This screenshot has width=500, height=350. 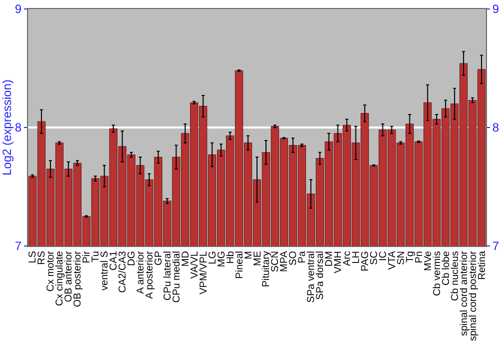 What do you see at coordinates (212, 257) in the screenshot?
I see `x-tick-label: LG` at bounding box center [212, 257].